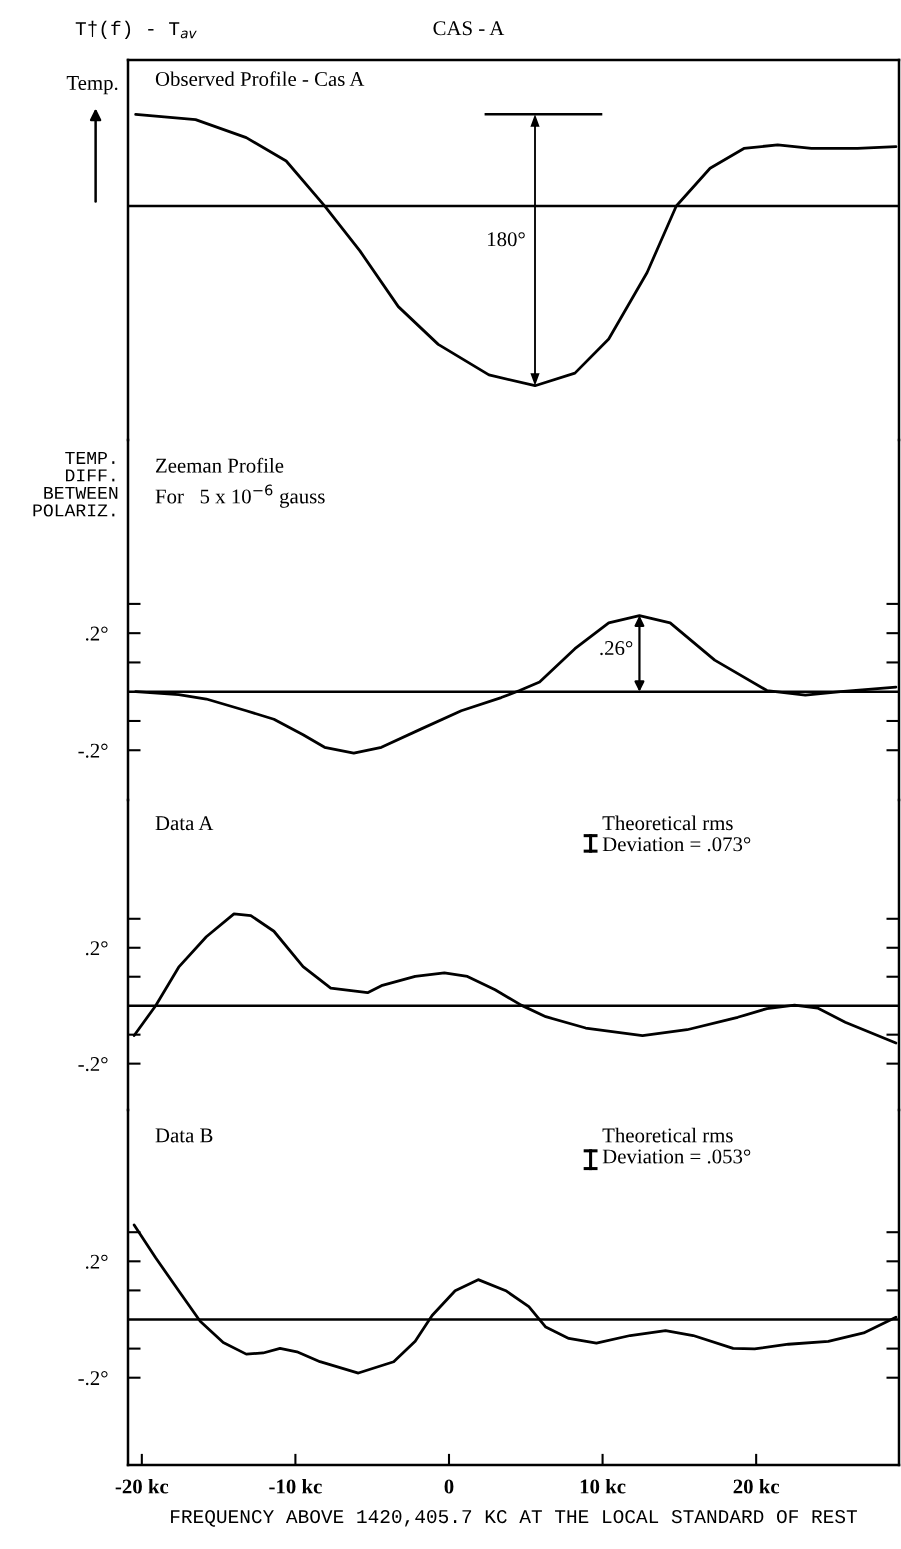 The image size is (901, 1549). Describe the element at coordinates (75, 484) in the screenshot. I see `y-axis-title: TEMP. DIFF. BETWEEN POLARIZ.` at that location.